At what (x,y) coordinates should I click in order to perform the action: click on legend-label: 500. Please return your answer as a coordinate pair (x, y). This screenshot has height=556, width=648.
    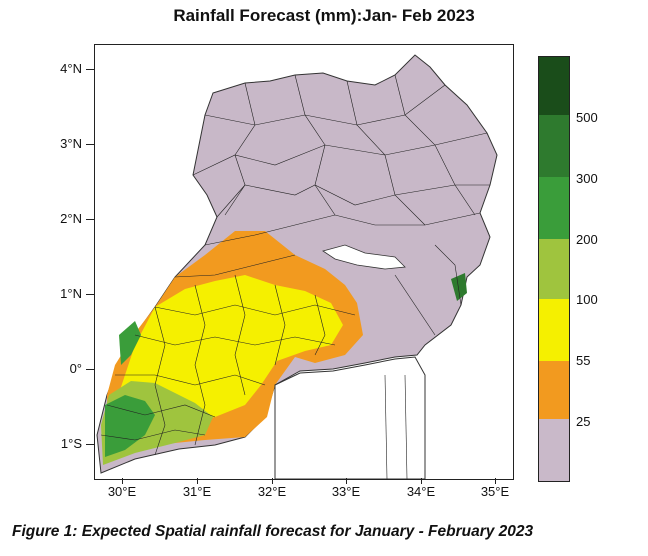
    Looking at the image, I should click on (587, 117).